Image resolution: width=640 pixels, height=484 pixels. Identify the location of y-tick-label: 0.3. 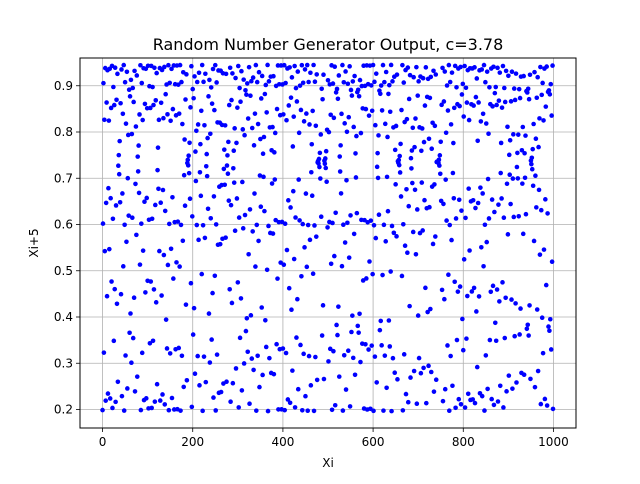
(63, 363).